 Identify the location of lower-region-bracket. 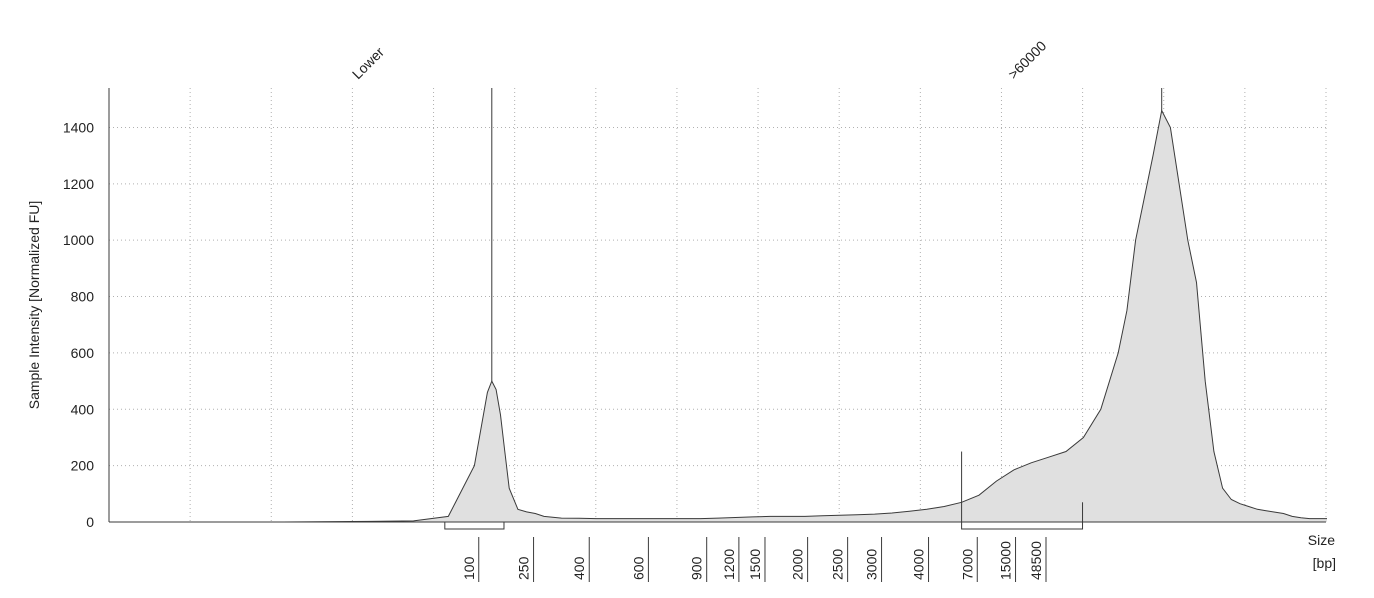
(474, 526).